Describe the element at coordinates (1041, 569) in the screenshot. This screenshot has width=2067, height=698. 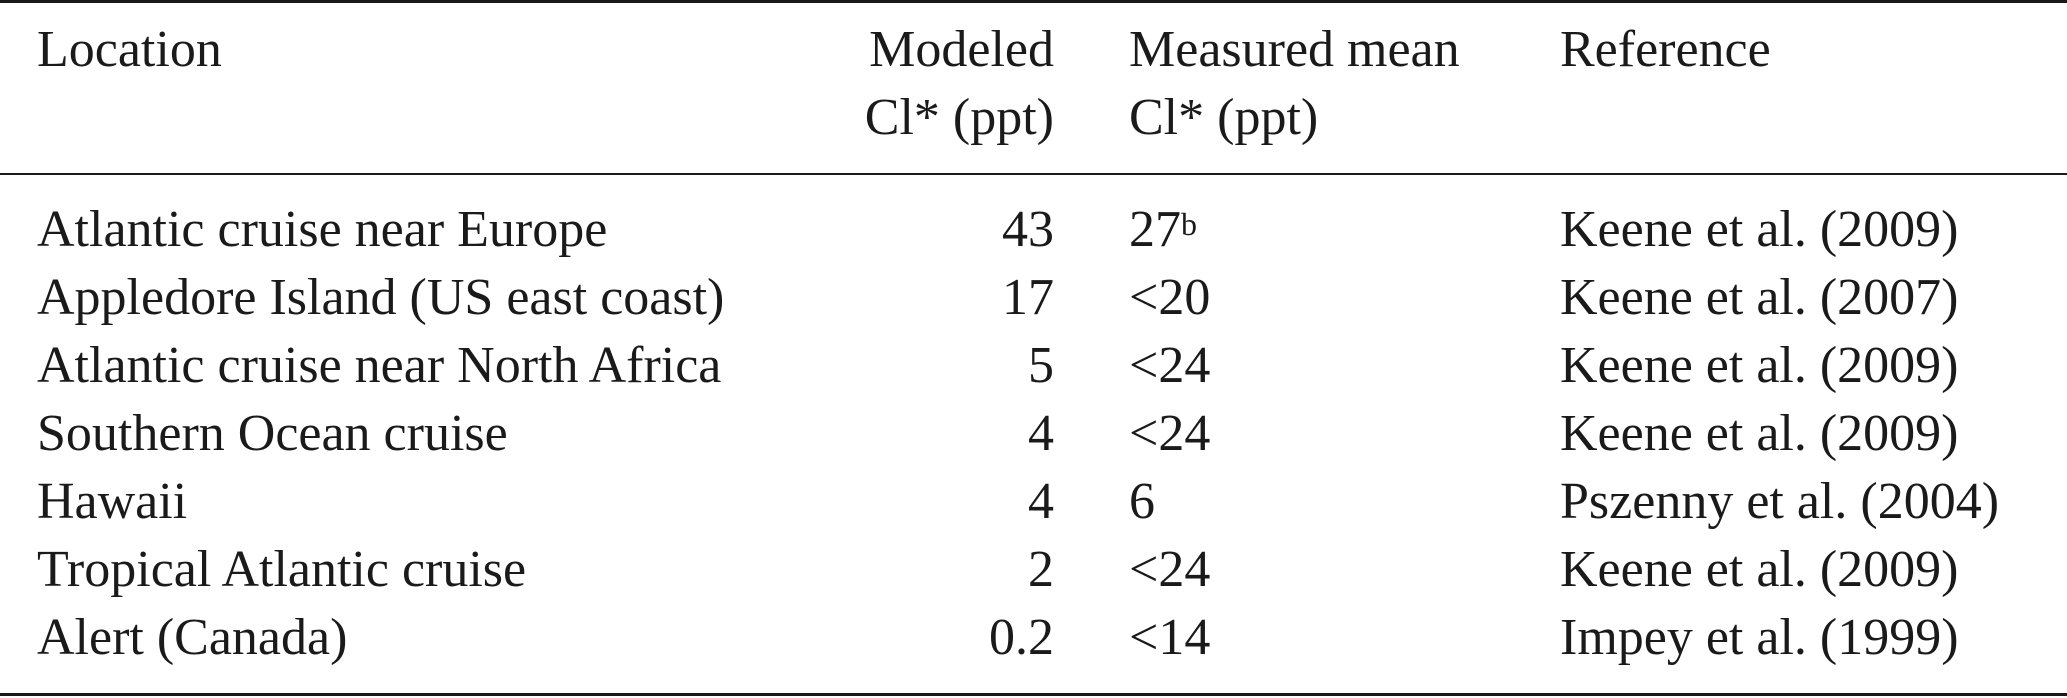
I see `cell-modeled: 2` at that location.